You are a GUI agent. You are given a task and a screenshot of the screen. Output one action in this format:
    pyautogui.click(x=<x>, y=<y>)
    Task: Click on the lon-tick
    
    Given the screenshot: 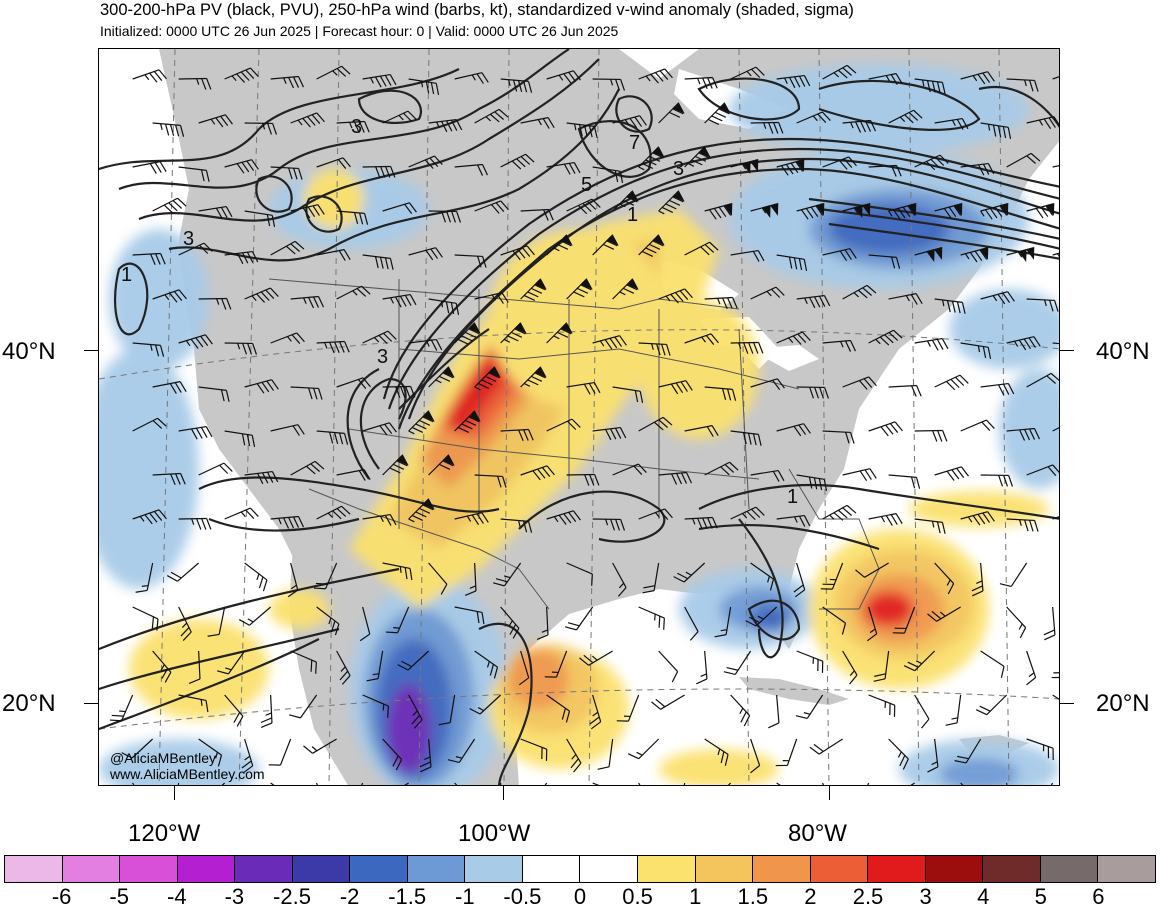 What is the action you would take?
    pyautogui.click(x=174, y=793)
    